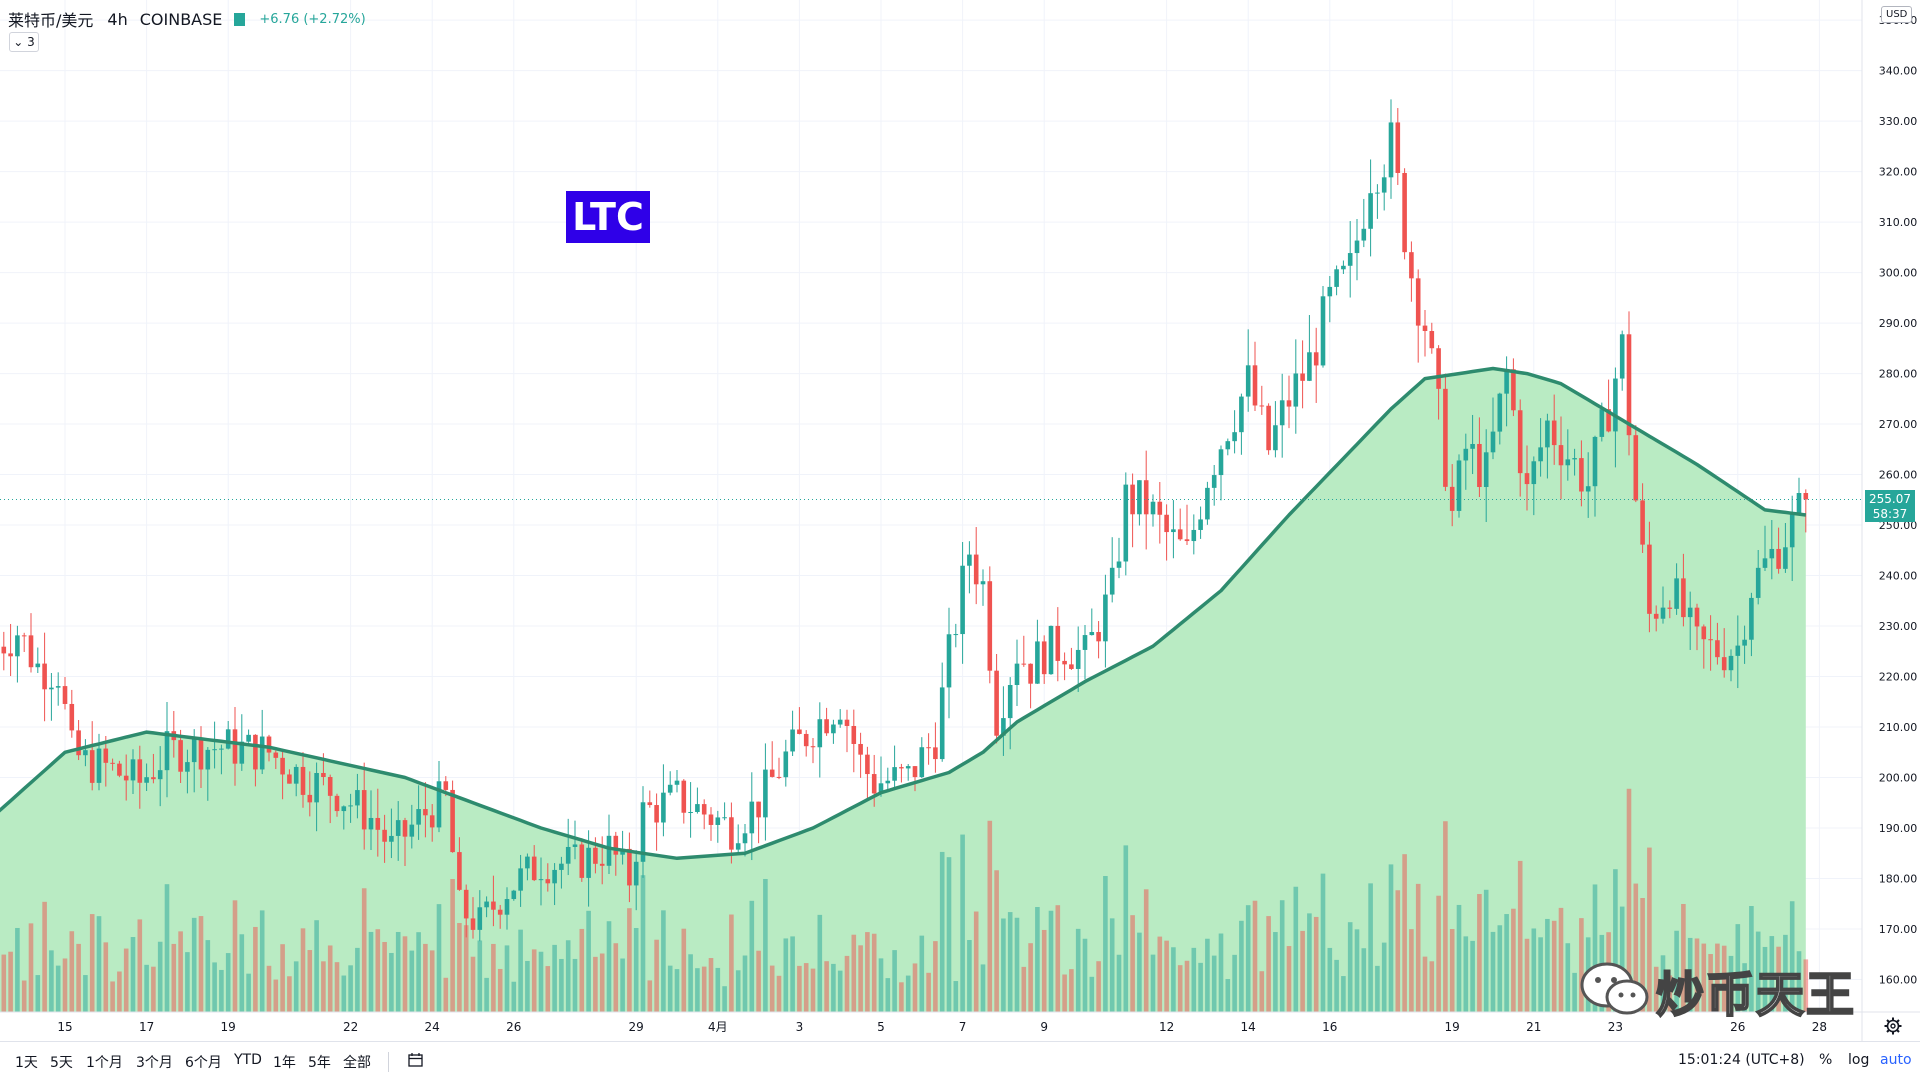  I want to click on clock-timezone: 15:01:24 (UTC+8), so click(1741, 1060).